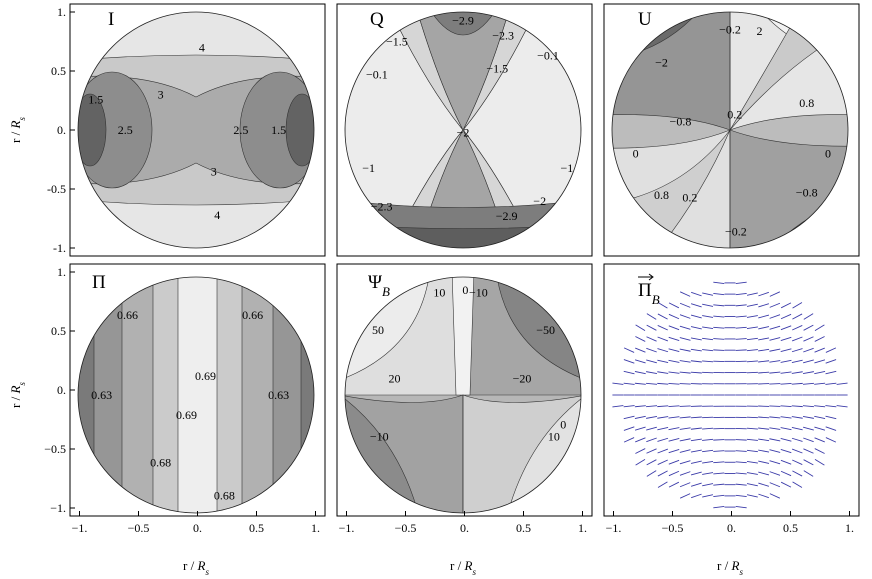 The height and width of the screenshot is (579, 872). What do you see at coordinates (395, 378) in the screenshot?
I see `contour-label: 20` at bounding box center [395, 378].